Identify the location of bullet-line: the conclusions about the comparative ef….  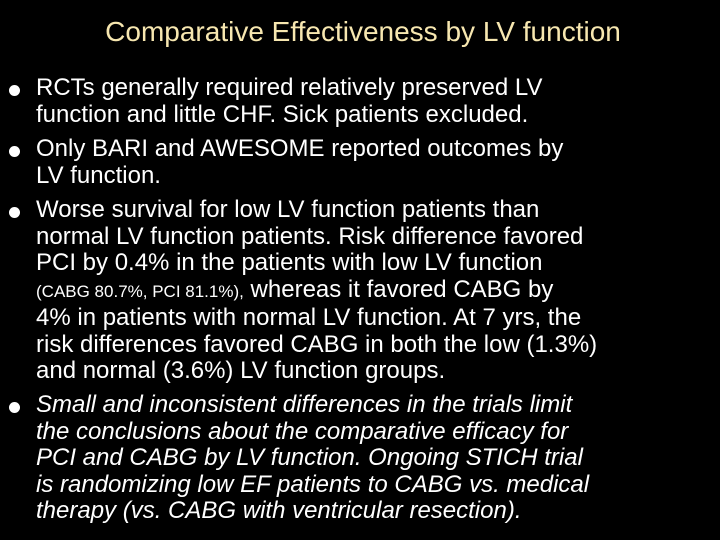
(302, 431).